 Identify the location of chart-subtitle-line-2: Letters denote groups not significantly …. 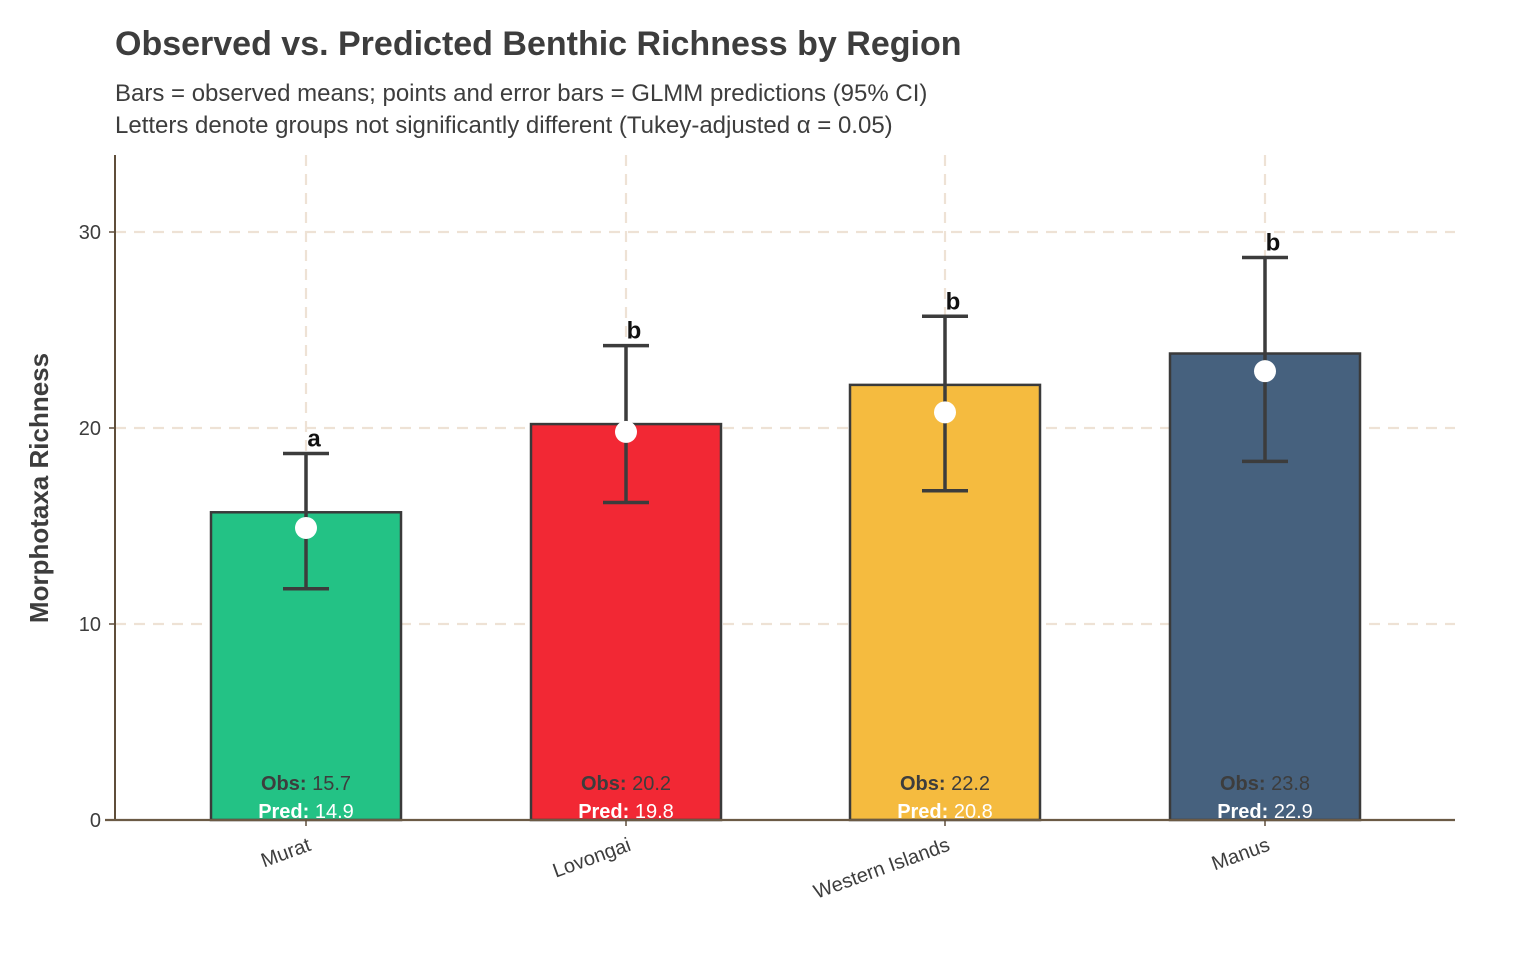
(504, 125).